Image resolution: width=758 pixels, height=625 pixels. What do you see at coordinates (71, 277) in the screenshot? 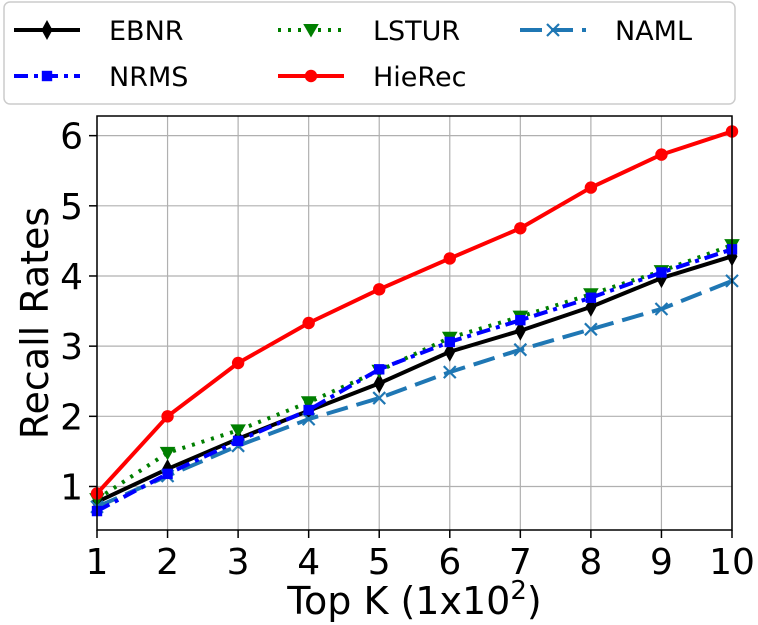
I see `y-tick-label: 4` at bounding box center [71, 277].